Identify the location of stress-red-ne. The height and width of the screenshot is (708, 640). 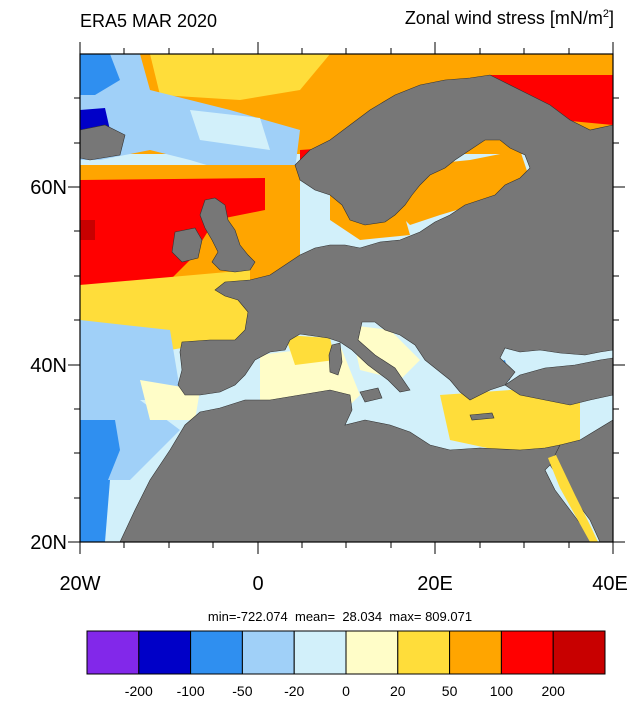
(551, 100).